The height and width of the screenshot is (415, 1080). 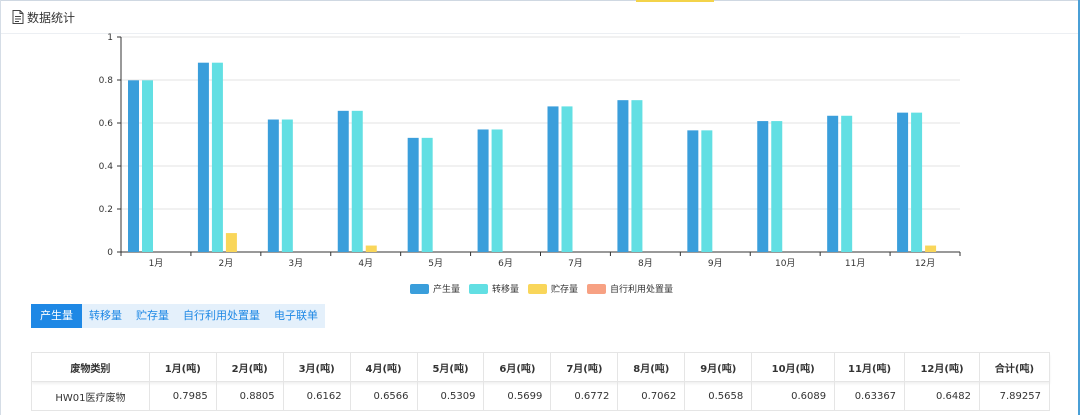 I want to click on cell-dec: 0.6482, so click(x=942, y=396).